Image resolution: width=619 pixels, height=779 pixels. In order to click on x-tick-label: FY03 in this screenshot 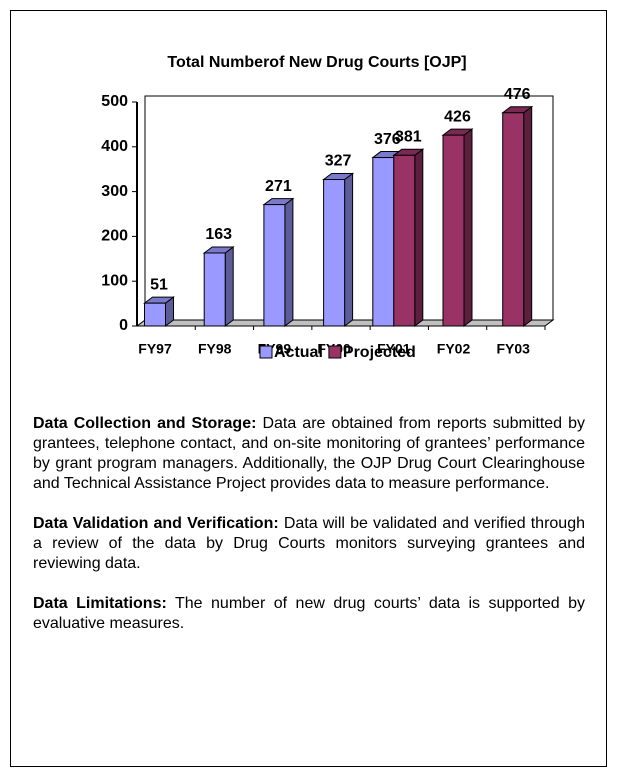, I will do `click(513, 349)`.